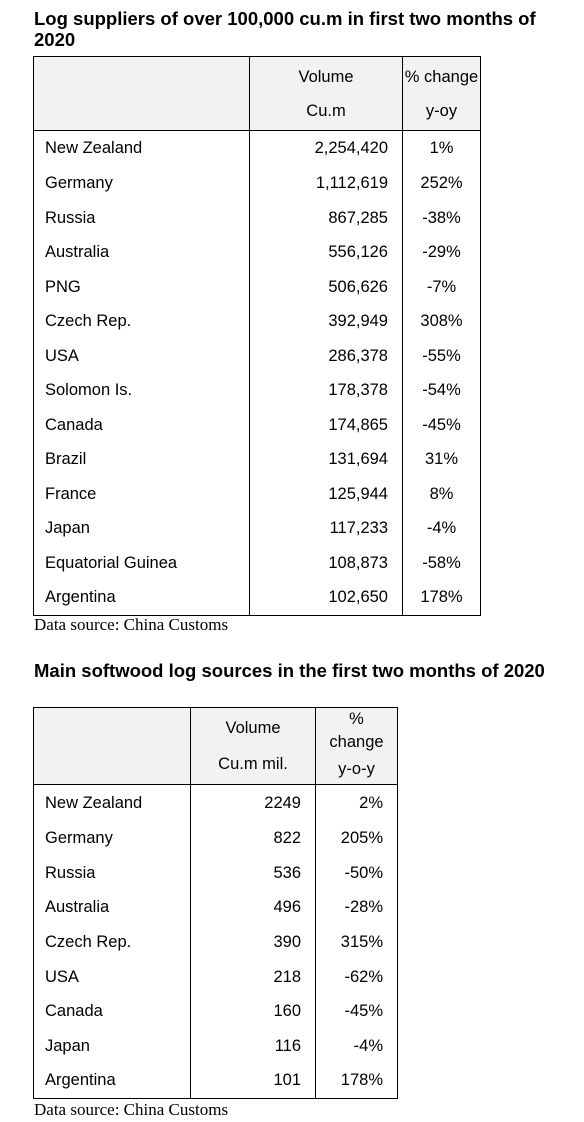 The width and height of the screenshot is (584, 1122). I want to click on table-row: Canada 160 -45%, so click(215, 1012).